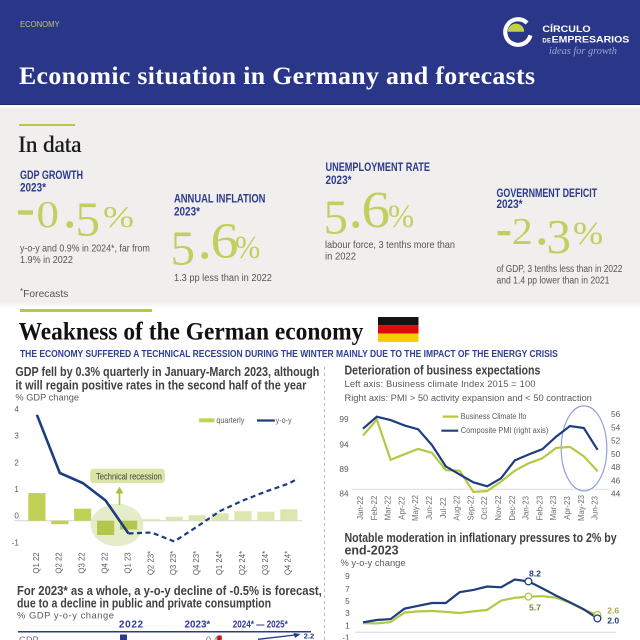 The image size is (640, 640). I want to click on svg-text: Q4 23*, so click(196, 563).